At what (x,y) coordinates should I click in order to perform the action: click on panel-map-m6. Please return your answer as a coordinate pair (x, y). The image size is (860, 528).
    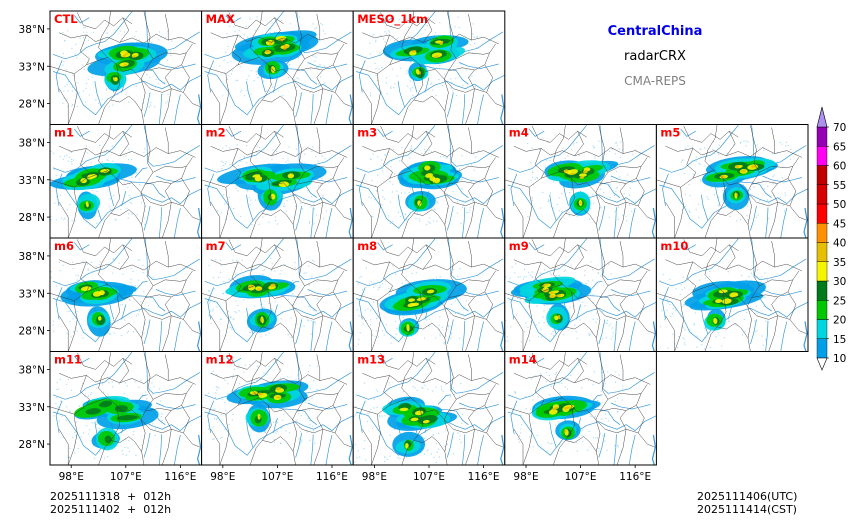
    Looking at the image, I should click on (126, 295).